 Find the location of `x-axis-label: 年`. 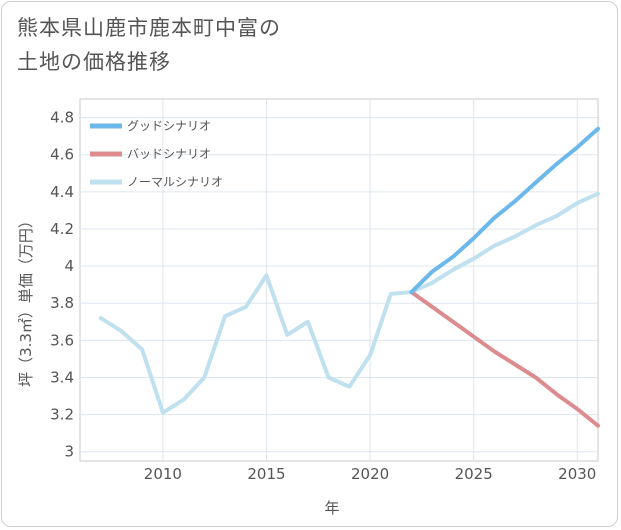

x-axis-label: 年 is located at coordinates (331, 508).